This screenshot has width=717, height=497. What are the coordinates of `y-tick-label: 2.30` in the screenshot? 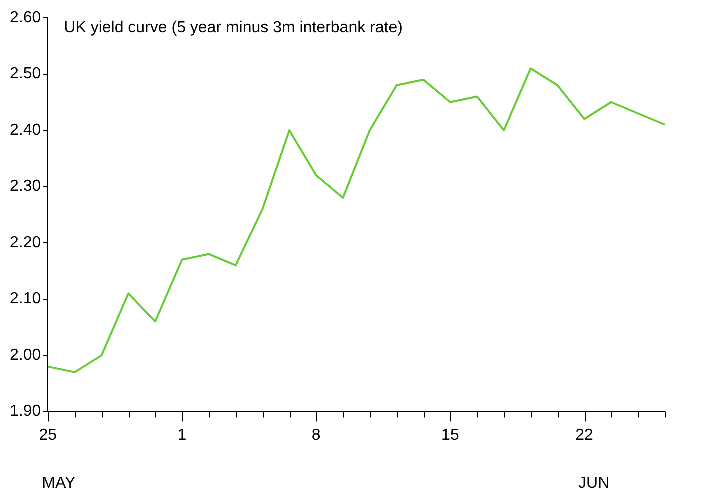 It's located at (26, 187).